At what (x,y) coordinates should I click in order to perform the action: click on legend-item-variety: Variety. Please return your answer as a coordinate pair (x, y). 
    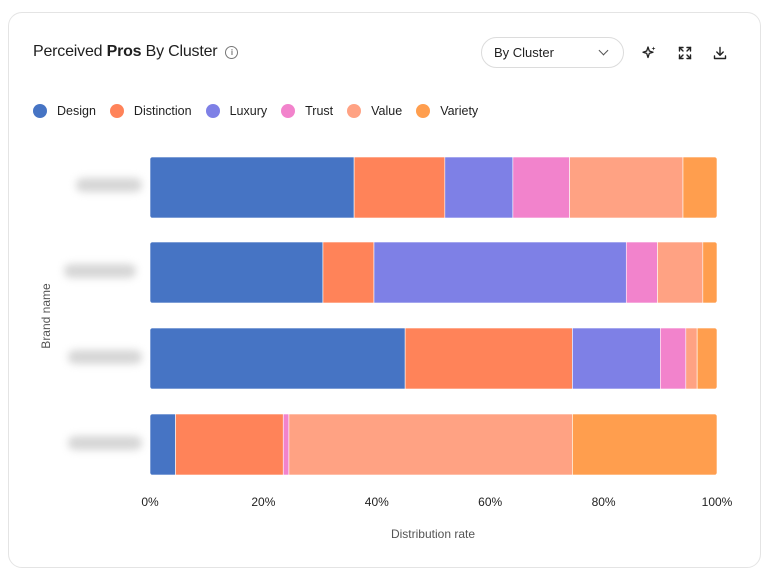
    Looking at the image, I should click on (447, 111).